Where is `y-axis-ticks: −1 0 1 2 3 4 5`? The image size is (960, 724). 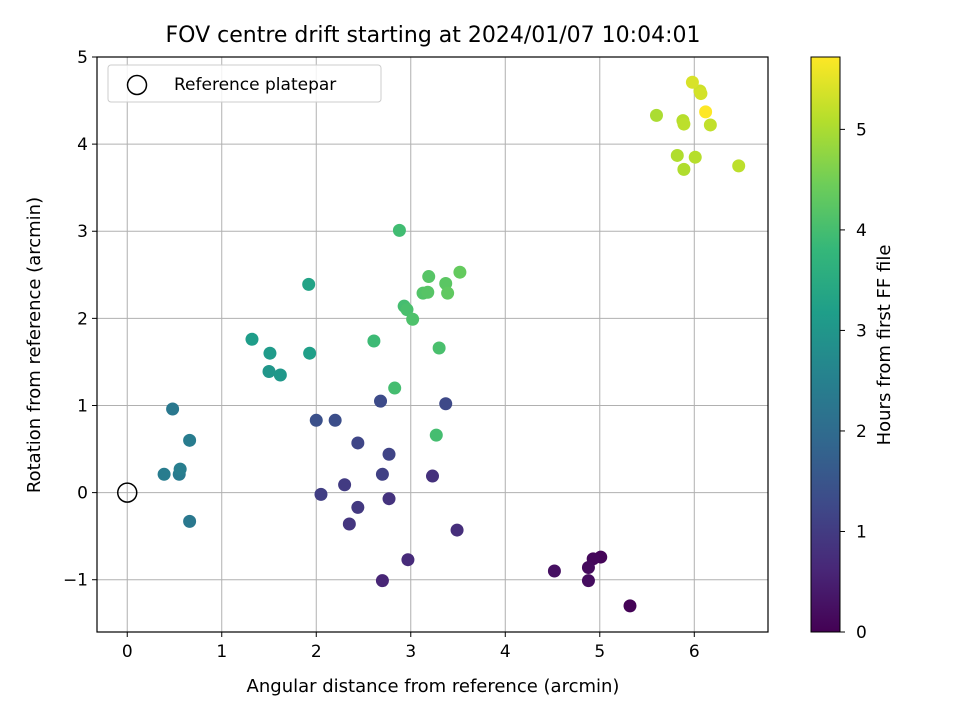
y-axis-ticks: −1 0 1 2 3 4 5 is located at coordinates (80, 319).